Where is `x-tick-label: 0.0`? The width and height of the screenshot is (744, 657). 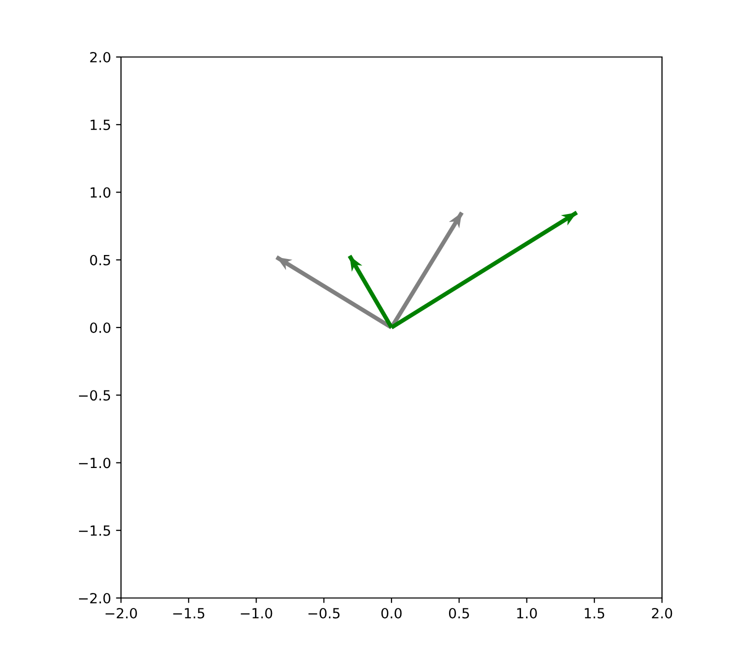 x-tick-label: 0.0 is located at coordinates (391, 613).